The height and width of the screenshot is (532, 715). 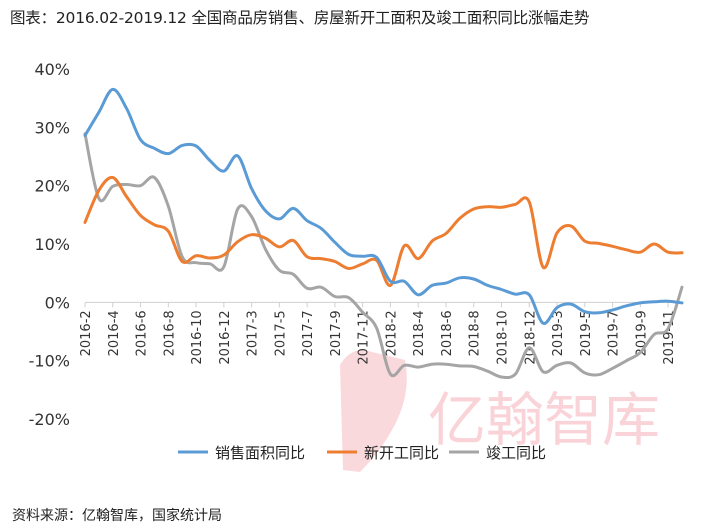 I want to click on x-tick-label: 2016-6, so click(x=142, y=333).